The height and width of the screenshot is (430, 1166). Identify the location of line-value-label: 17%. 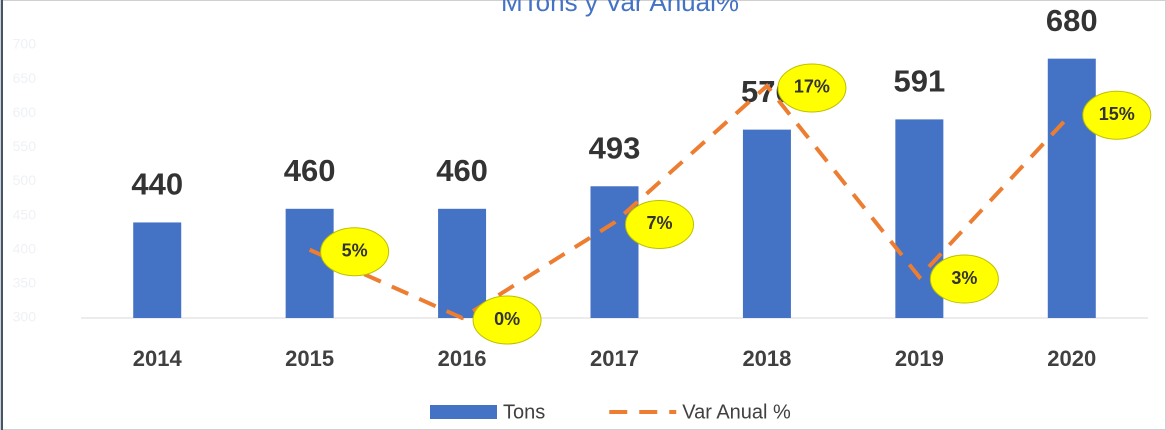
(812, 87).